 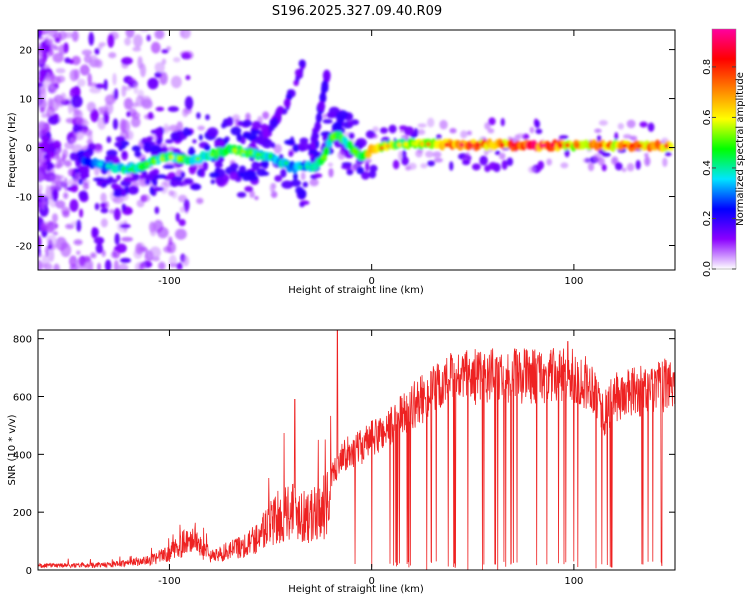 What do you see at coordinates (24, 247) in the screenshot?
I see `spectrogram-ytick-label: -20` at bounding box center [24, 247].